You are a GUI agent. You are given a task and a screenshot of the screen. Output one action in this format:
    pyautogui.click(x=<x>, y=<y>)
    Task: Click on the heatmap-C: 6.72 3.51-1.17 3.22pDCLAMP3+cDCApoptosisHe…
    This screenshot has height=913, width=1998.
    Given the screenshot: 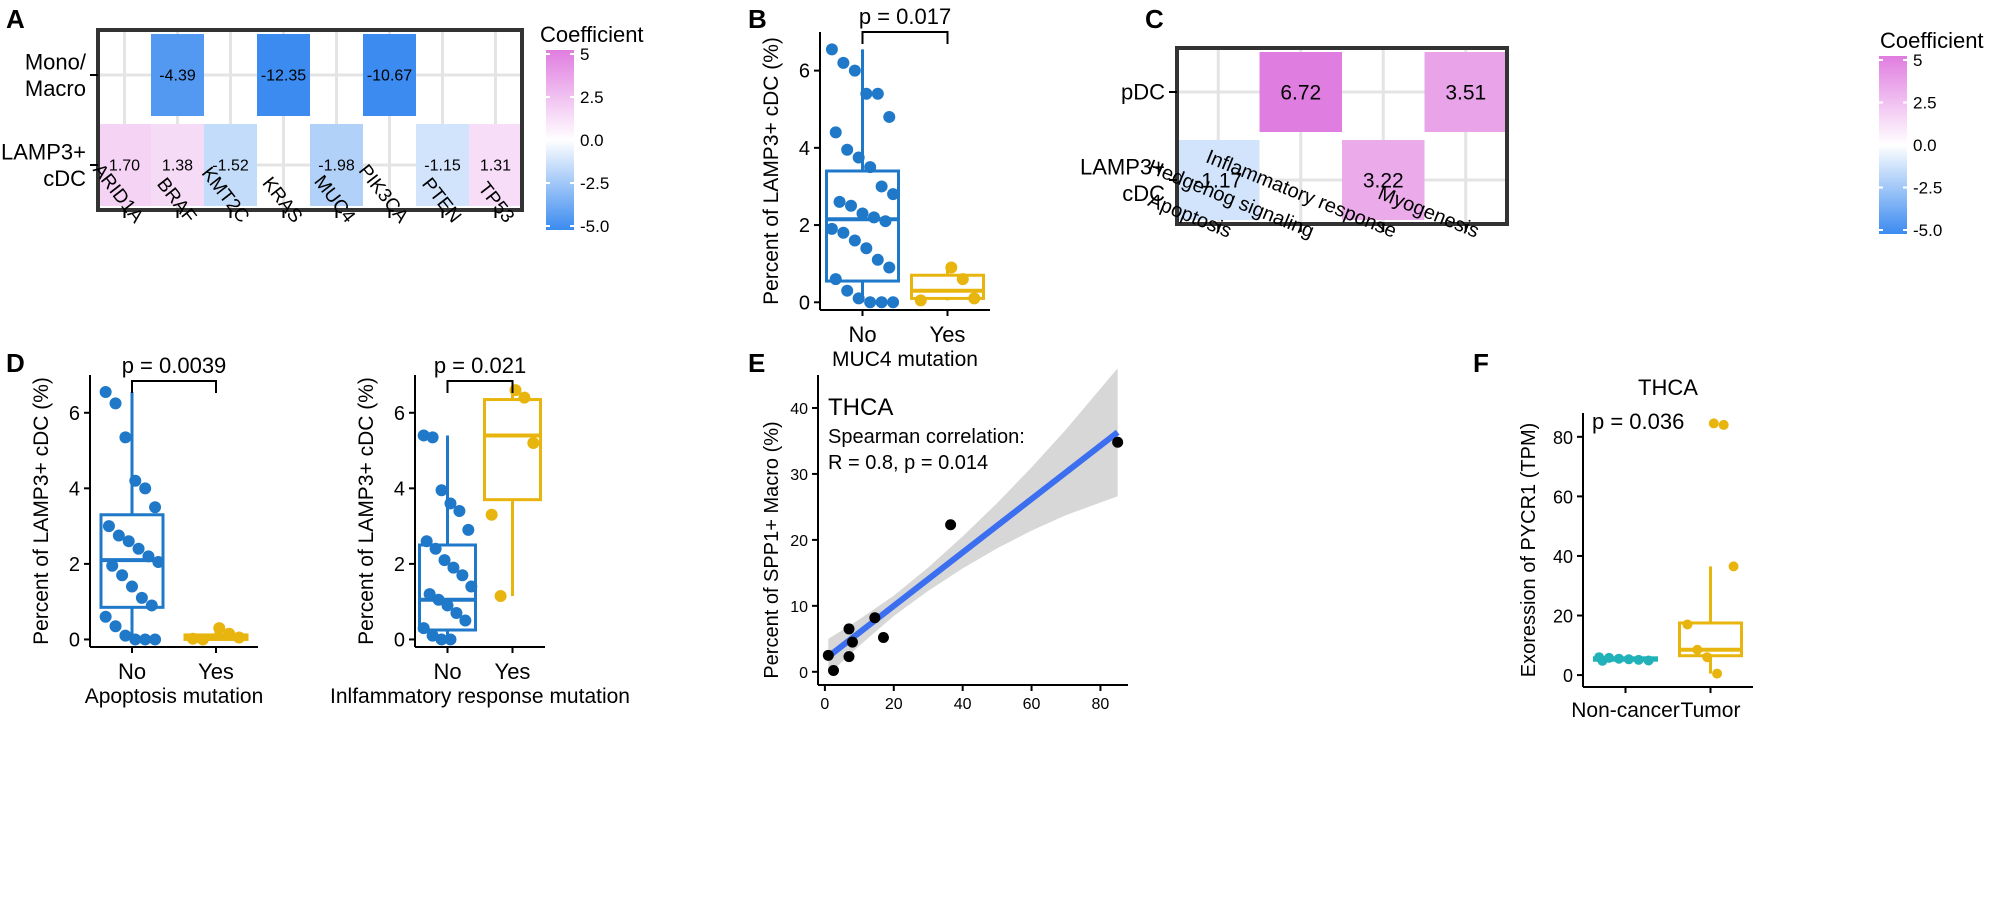 What is the action you would take?
    pyautogui.click(x=1532, y=135)
    